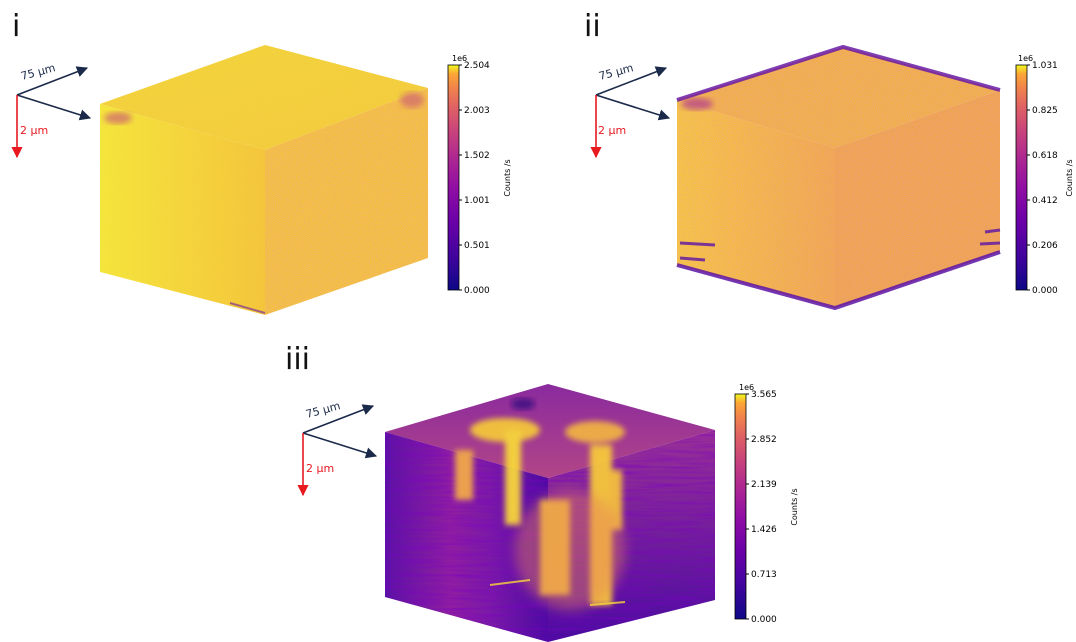 The width and height of the screenshot is (1076, 642). What do you see at coordinates (474, 178) in the screenshot?
I see `colorbar-ticks-i: 2.504 2.003 1.502 1.001 0.501 0.000` at bounding box center [474, 178].